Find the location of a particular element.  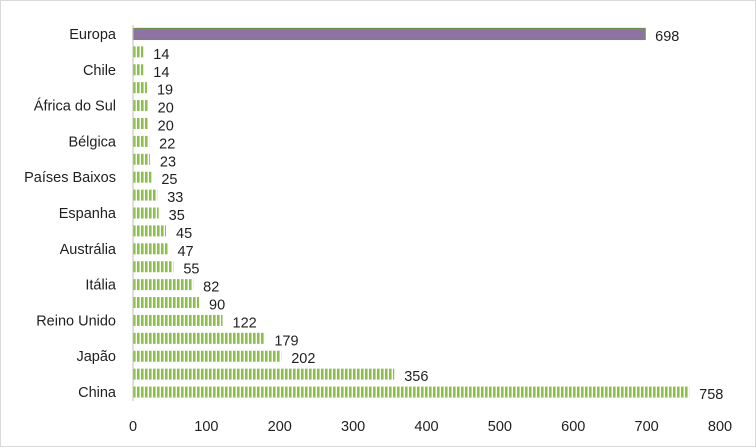

category-label: Reino Unido is located at coordinates (76, 321).